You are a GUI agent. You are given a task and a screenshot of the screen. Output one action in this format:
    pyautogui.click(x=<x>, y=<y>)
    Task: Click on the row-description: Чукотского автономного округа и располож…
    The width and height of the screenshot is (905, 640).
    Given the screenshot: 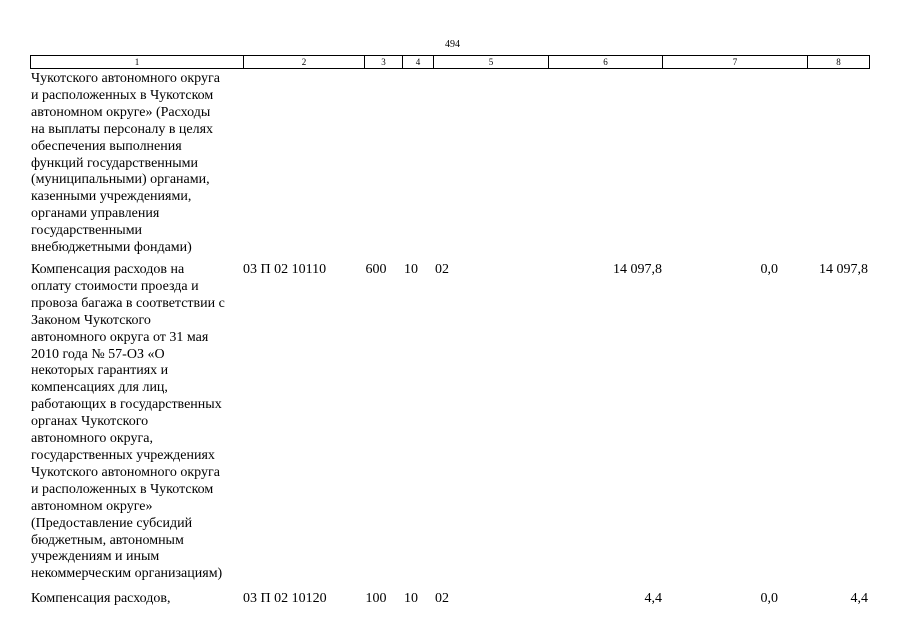 What is the action you would take?
    pyautogui.click(x=125, y=163)
    